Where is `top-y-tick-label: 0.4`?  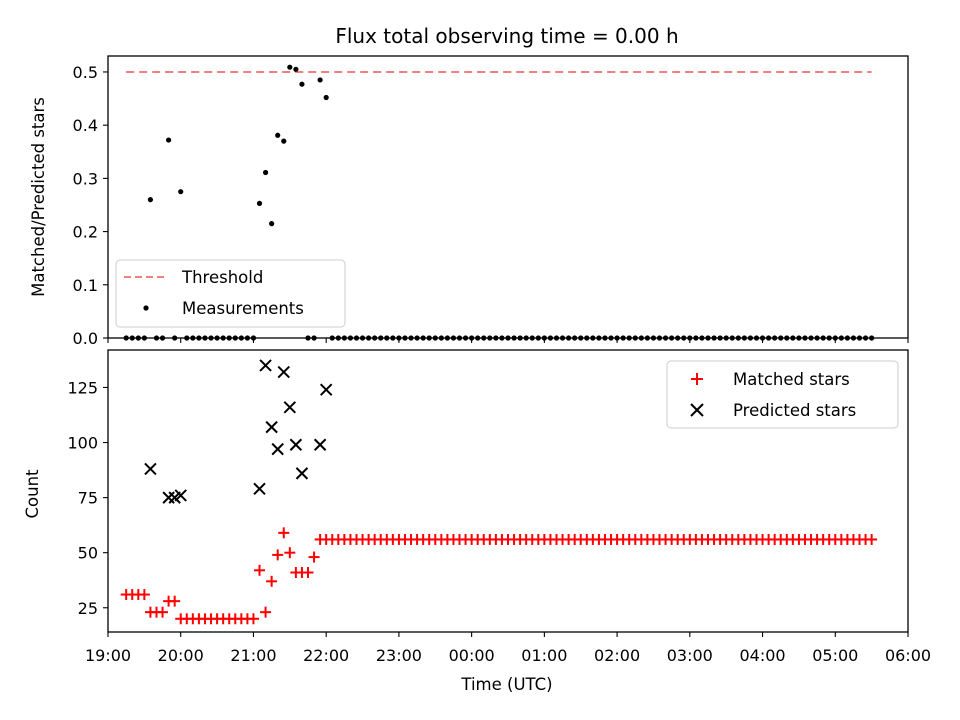
top-y-tick-label: 0.4 is located at coordinates (85, 125).